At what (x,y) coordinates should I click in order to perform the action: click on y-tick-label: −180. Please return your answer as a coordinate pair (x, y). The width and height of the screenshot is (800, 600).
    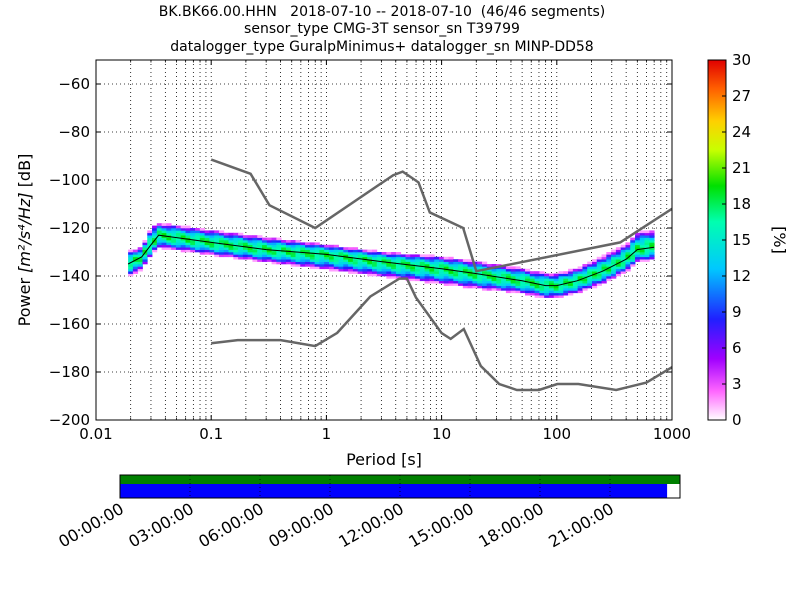
    Looking at the image, I should click on (69, 372).